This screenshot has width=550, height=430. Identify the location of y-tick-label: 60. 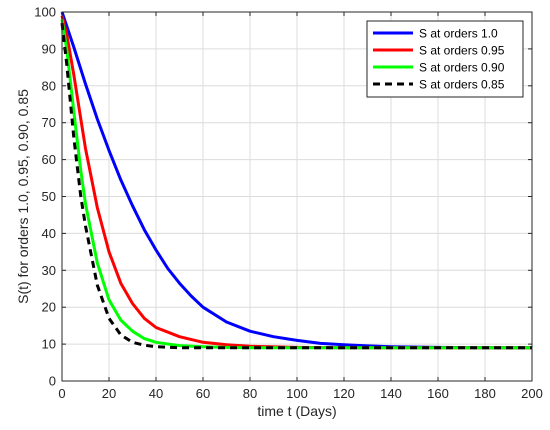
(49, 159).